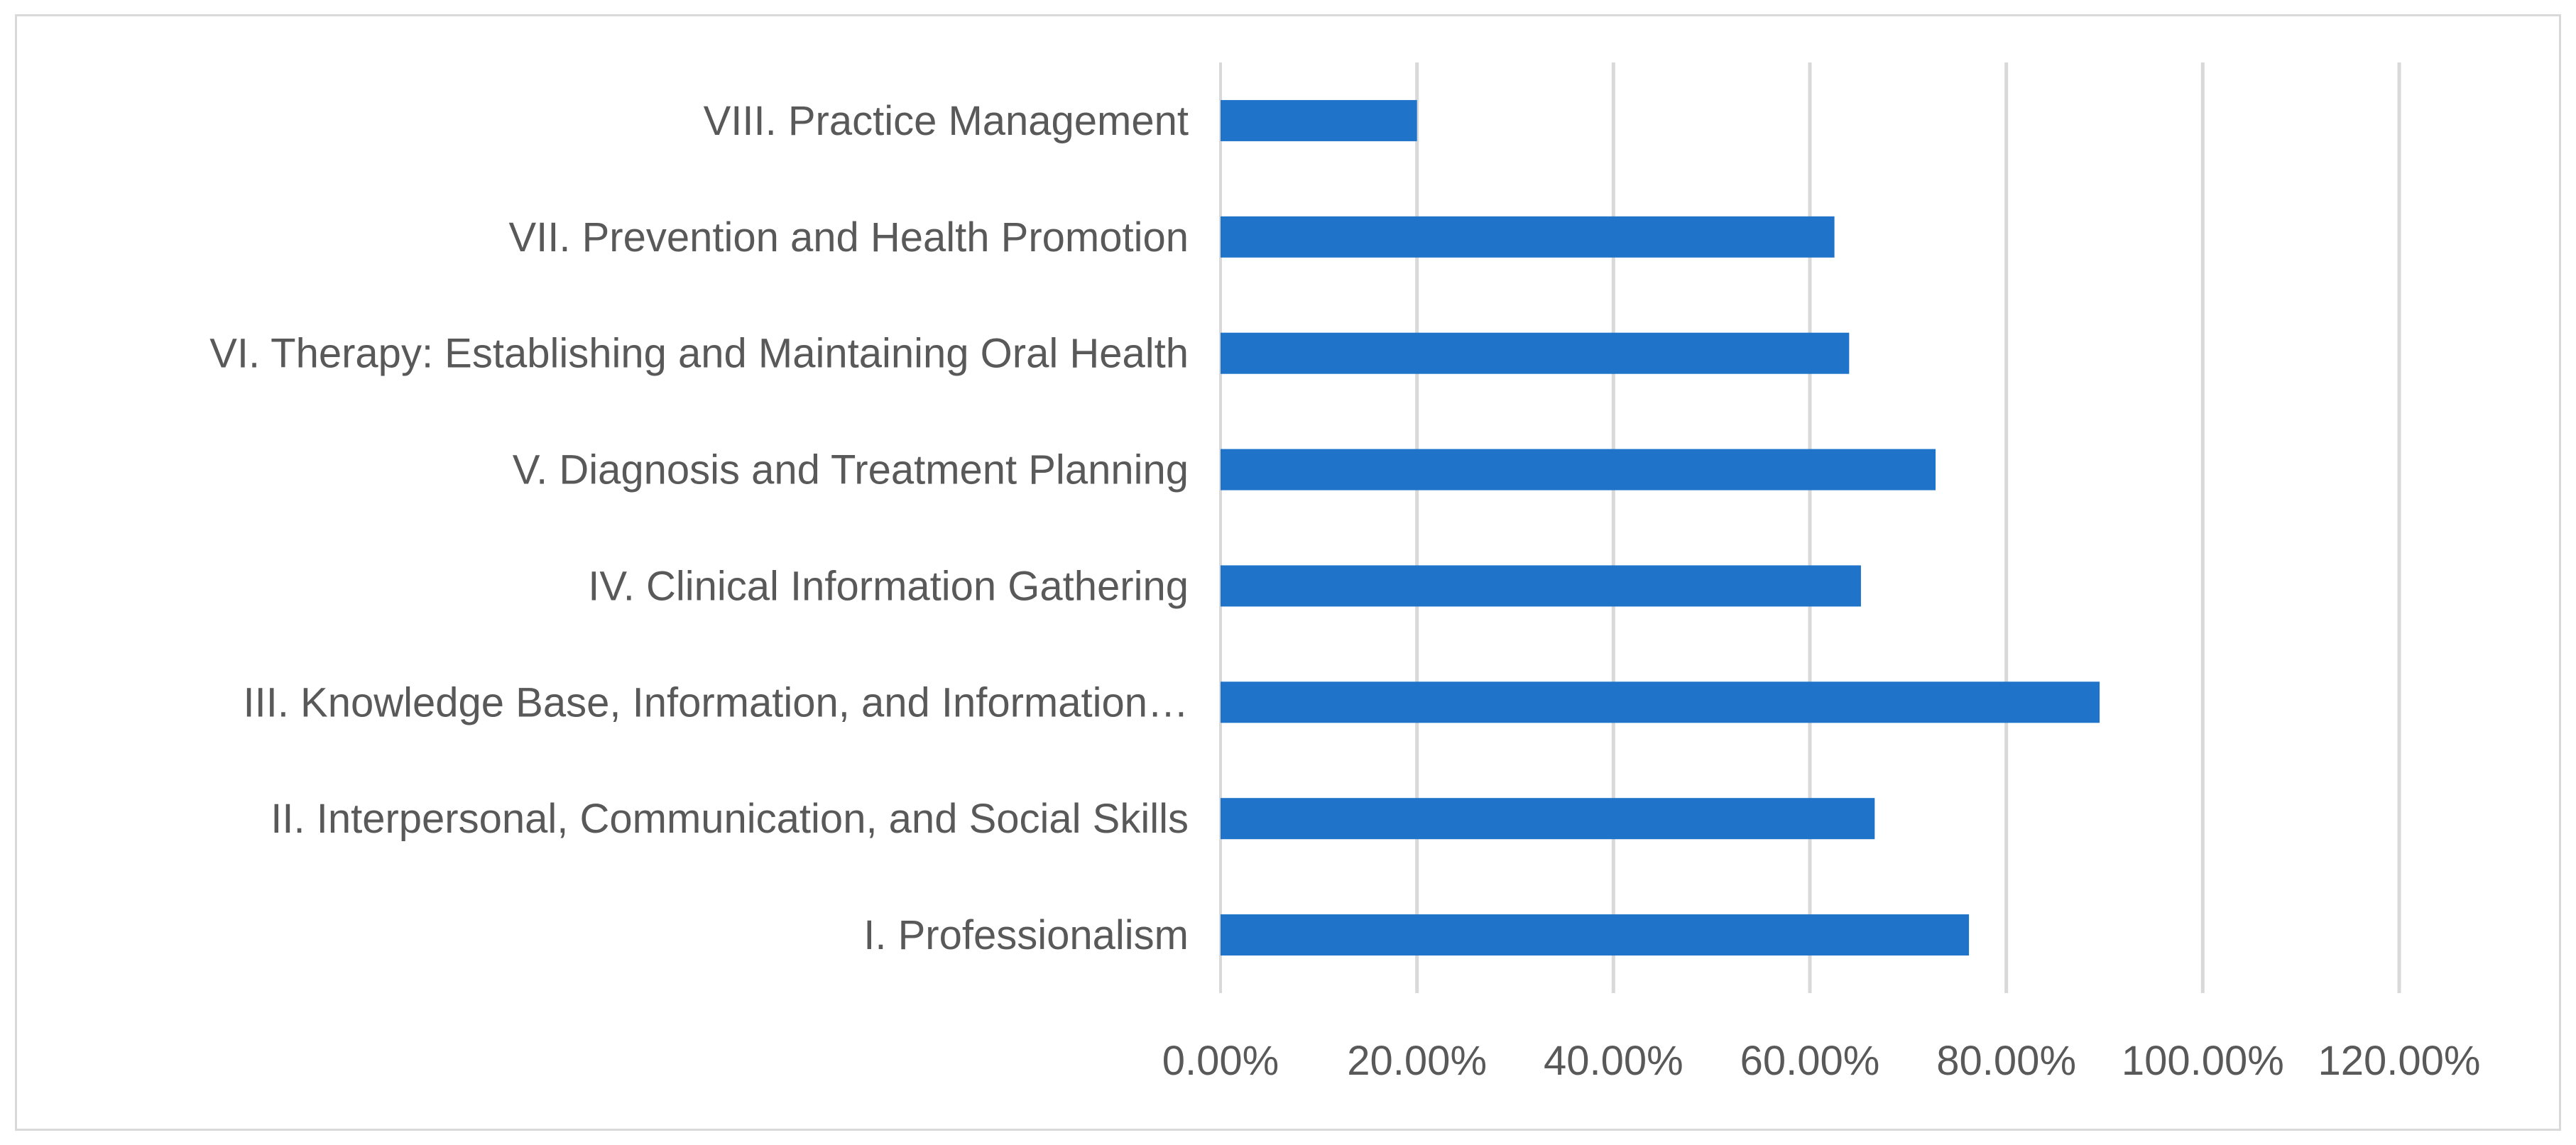 The height and width of the screenshot is (1145, 2576). Describe the element at coordinates (2006, 1061) in the screenshot. I see `x-tick-label: 80.00%` at that location.